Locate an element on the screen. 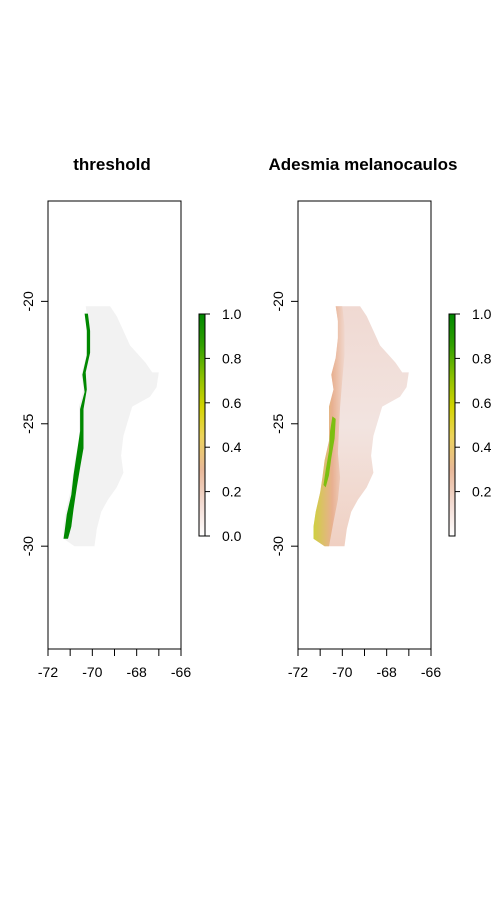  colorbar-legend: 0.0 0.2 0.4 0.6 0.8 1.0 is located at coordinates (220, 425).